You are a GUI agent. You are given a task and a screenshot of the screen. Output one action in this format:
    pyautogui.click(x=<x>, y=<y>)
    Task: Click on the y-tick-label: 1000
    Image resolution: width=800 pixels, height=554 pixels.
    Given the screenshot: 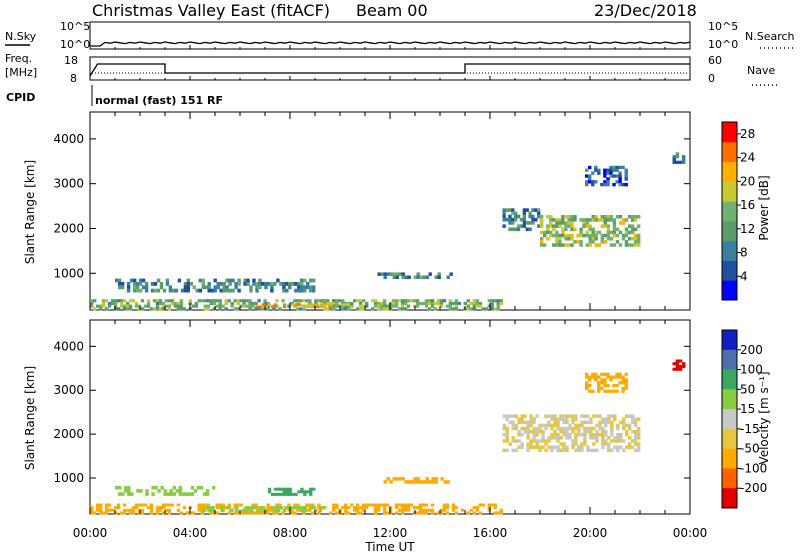 What is the action you would take?
    pyautogui.click(x=68, y=273)
    